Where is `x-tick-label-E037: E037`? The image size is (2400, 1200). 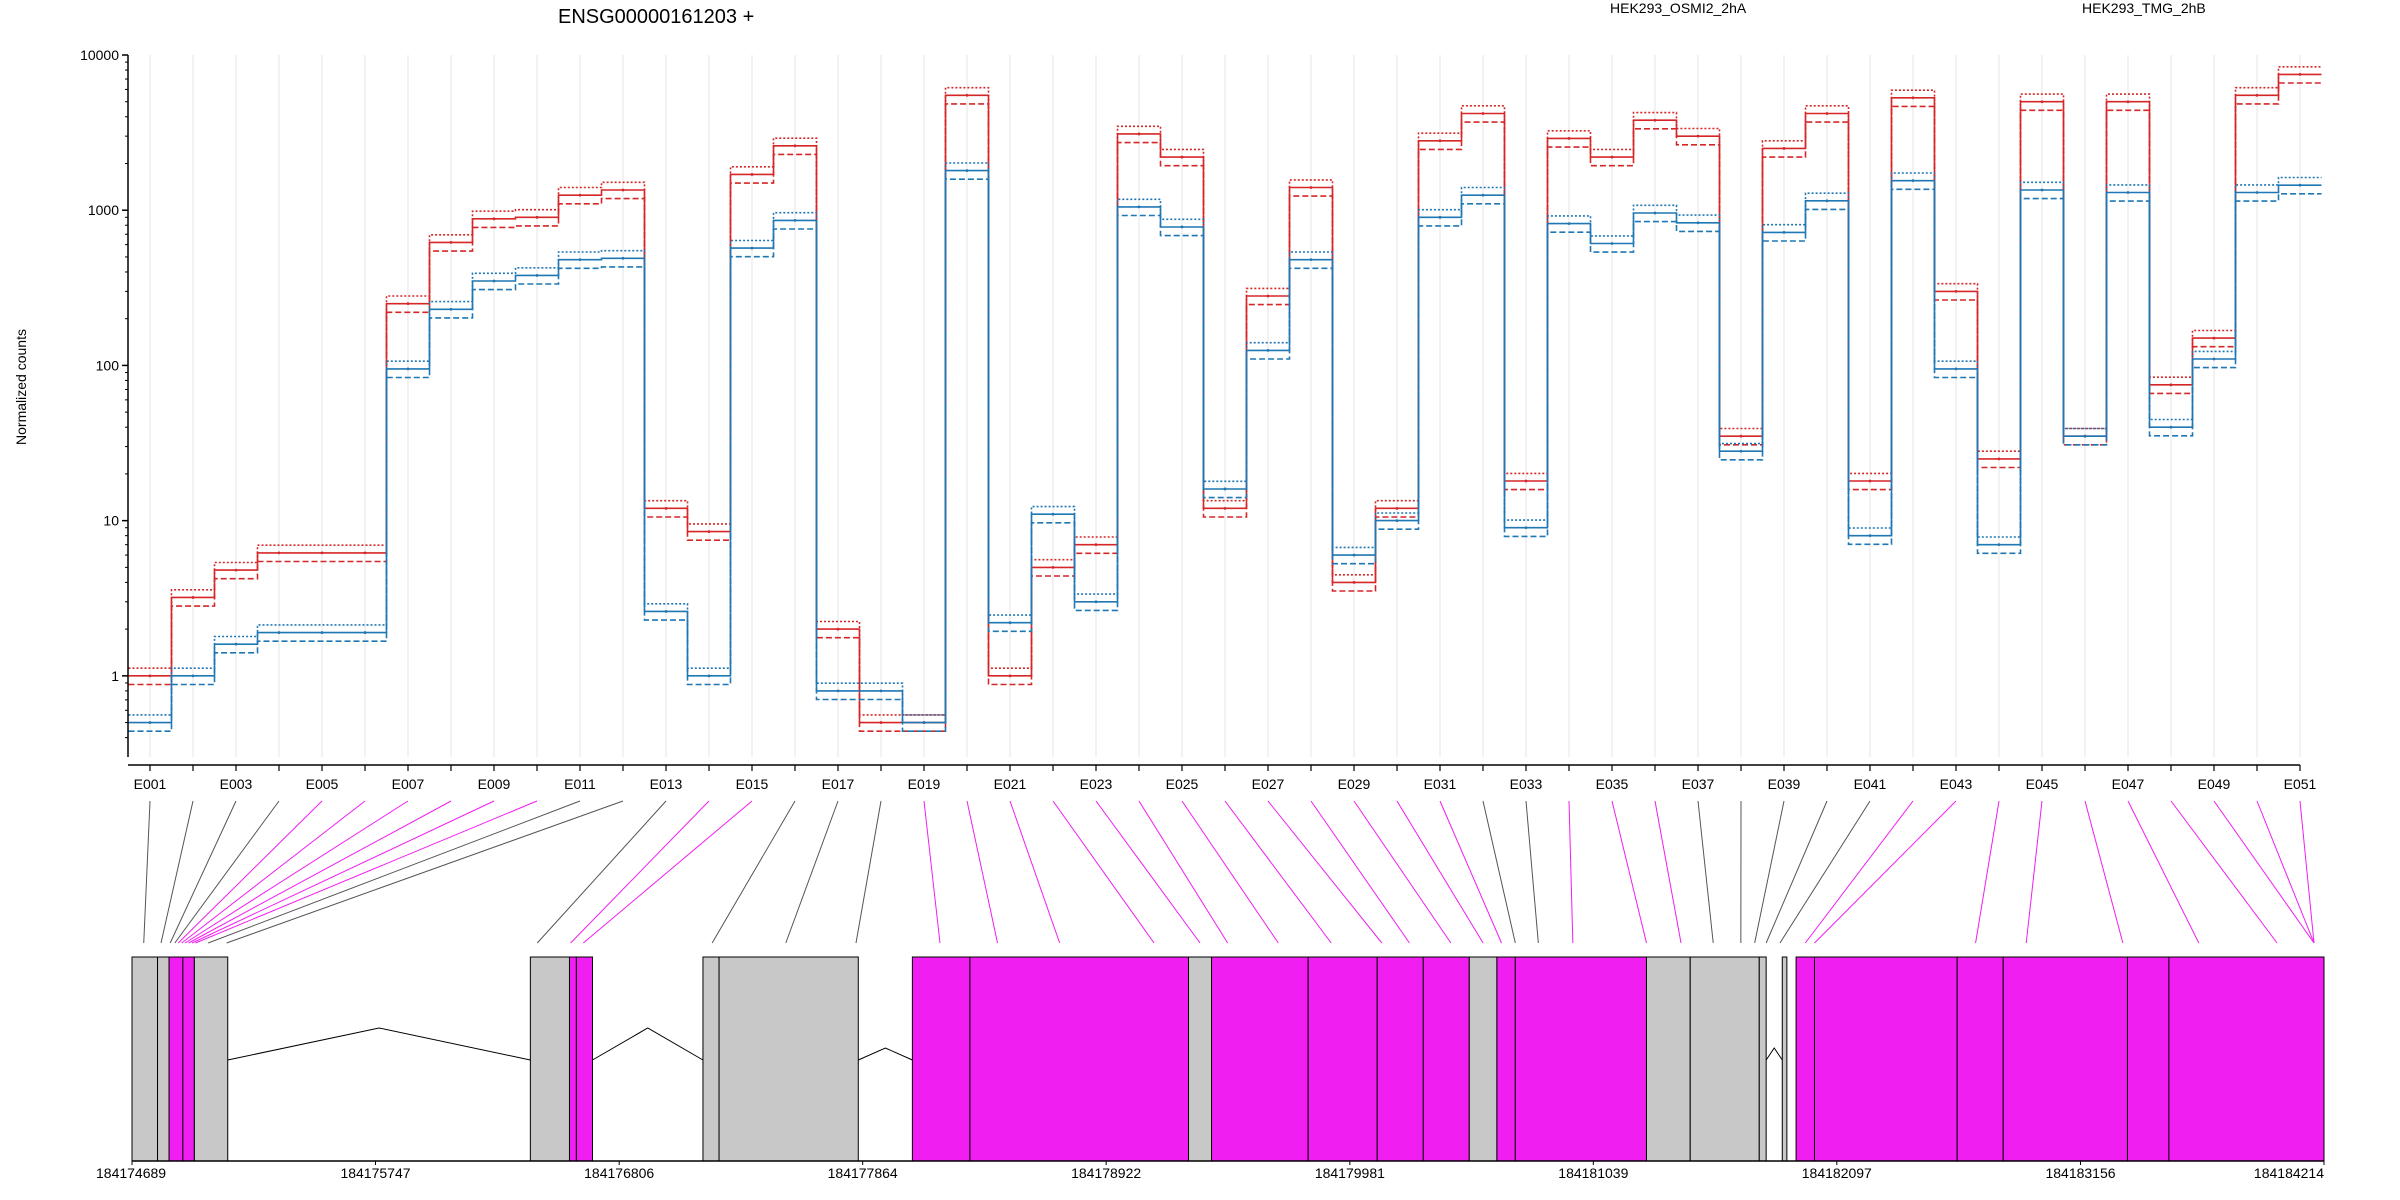 x-tick-label-E037: E037 is located at coordinates (1698, 784).